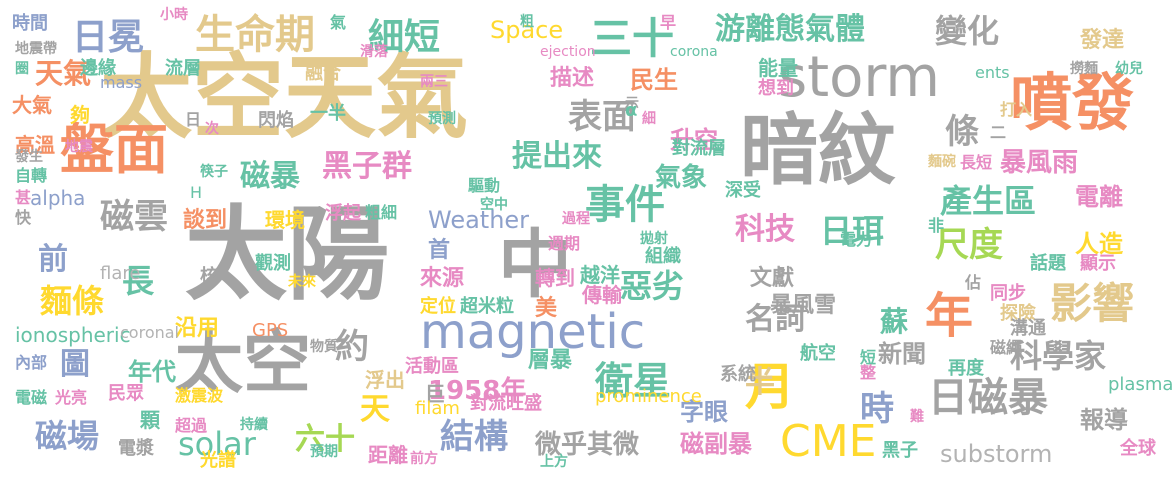  I want to click on cloud-word: 黑子群, so click(367, 166).